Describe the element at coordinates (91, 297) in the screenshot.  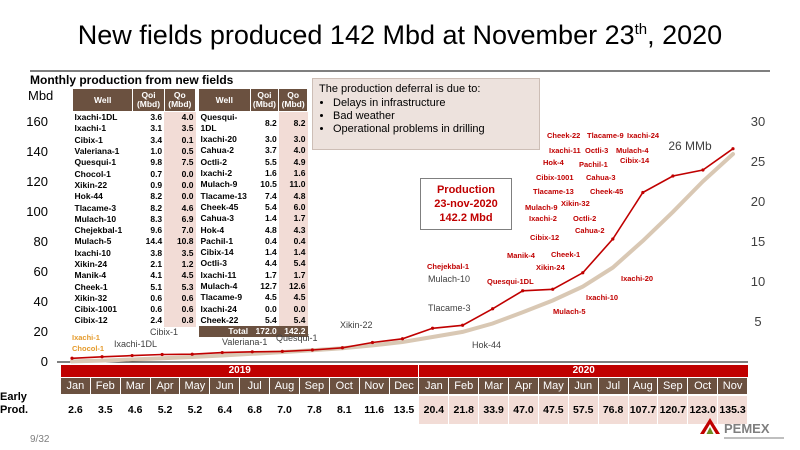
I see `well-name: Xikin-32` at that location.